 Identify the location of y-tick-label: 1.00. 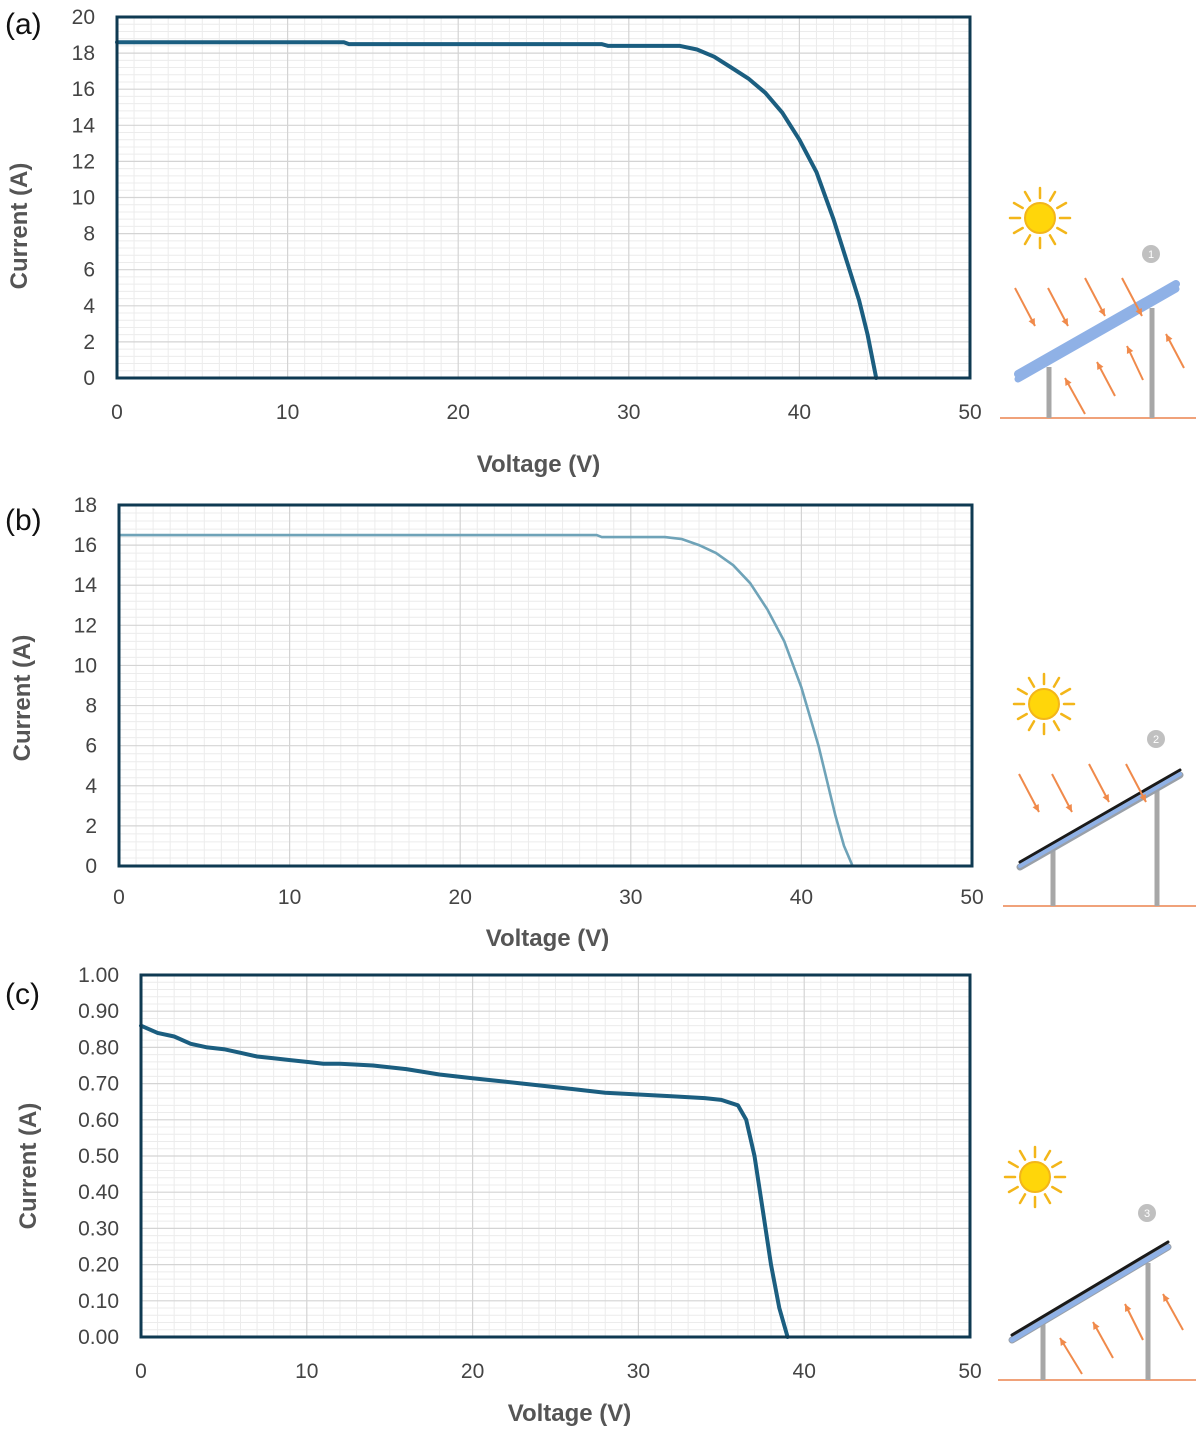
(98, 975).